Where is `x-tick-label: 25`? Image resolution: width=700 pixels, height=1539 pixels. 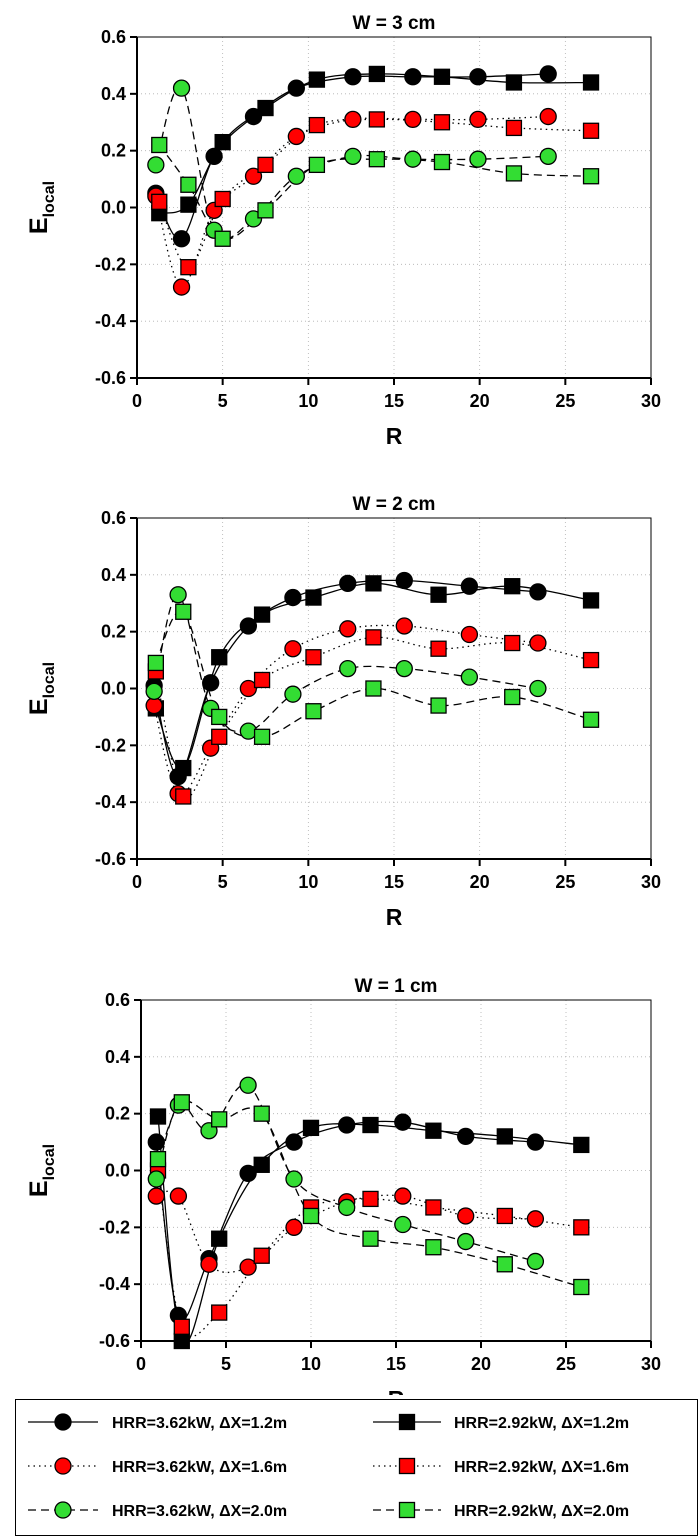 x-tick-label: 25 is located at coordinates (565, 401).